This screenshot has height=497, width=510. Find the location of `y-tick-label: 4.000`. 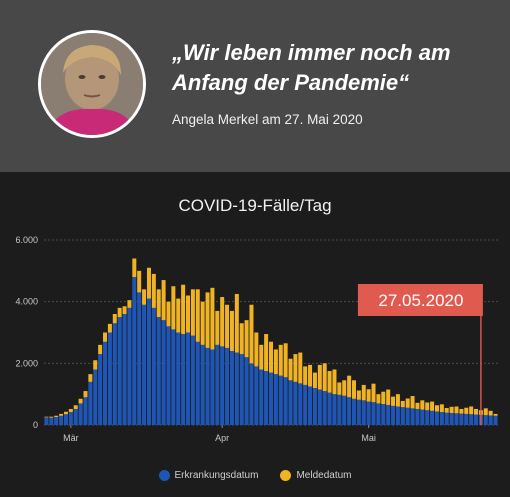

y-tick-label: 4.000 is located at coordinates (26, 302).